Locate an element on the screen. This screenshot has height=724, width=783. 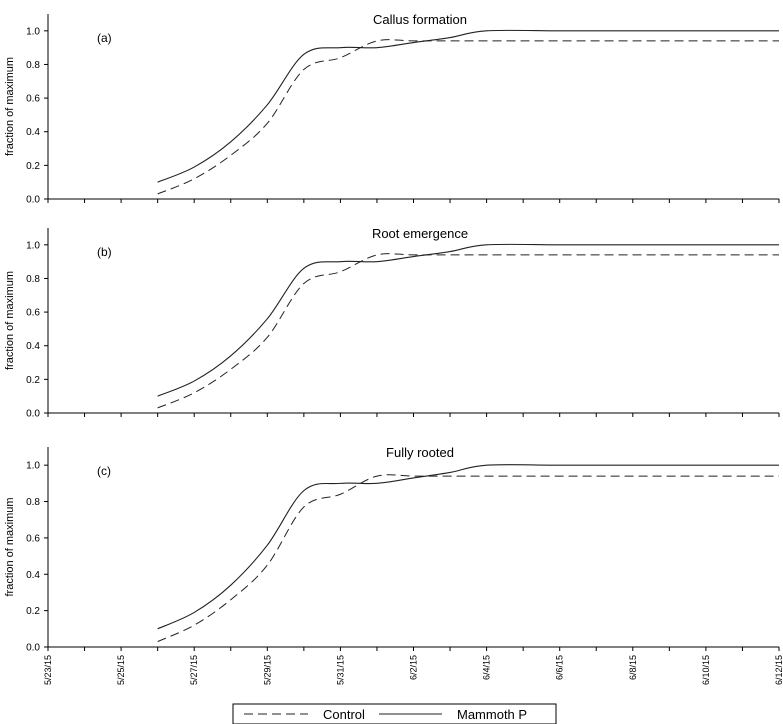
panel-tag: (c) is located at coordinates (104, 471).